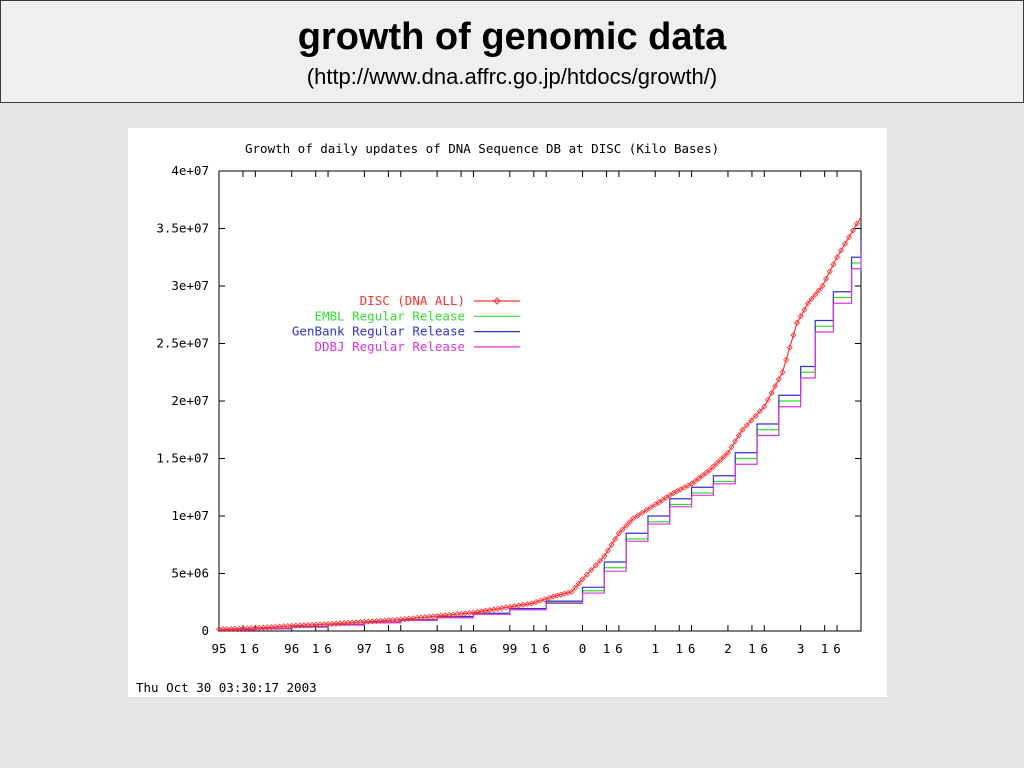 The height and width of the screenshot is (768, 1024). Describe the element at coordinates (412, 300) in the screenshot. I see `legend-label: DISC (DNA ALL)` at that location.